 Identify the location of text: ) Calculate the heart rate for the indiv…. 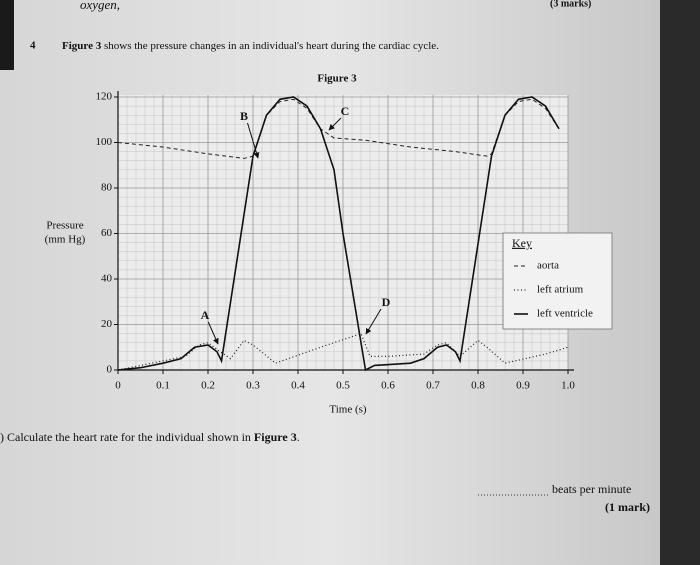
(127, 437).